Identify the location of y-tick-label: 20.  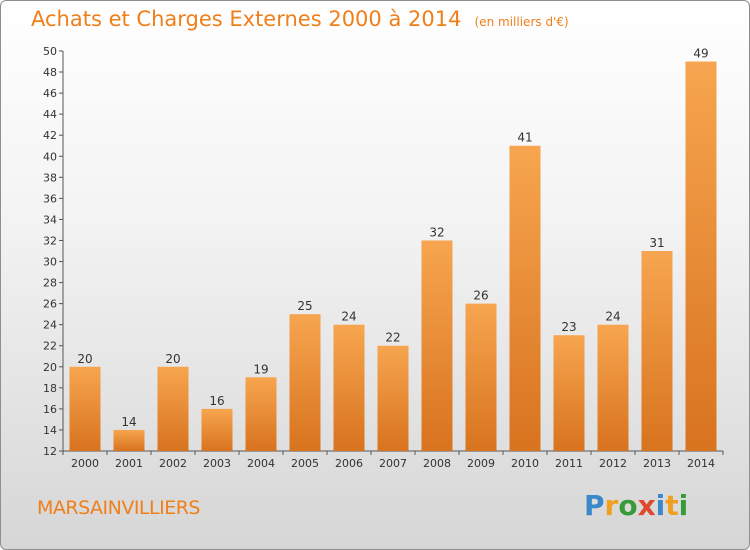
(50, 367).